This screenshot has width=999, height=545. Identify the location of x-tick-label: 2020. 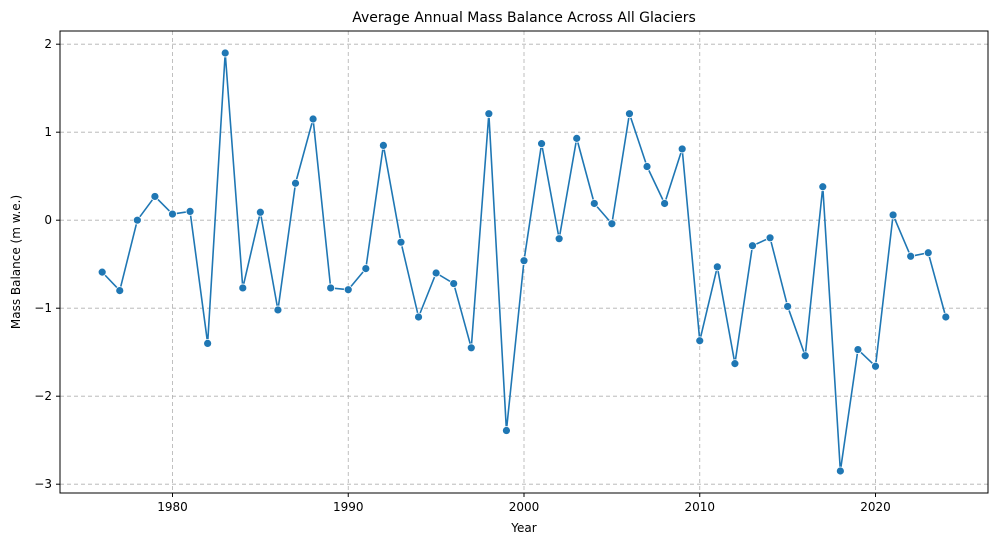
(875, 507).